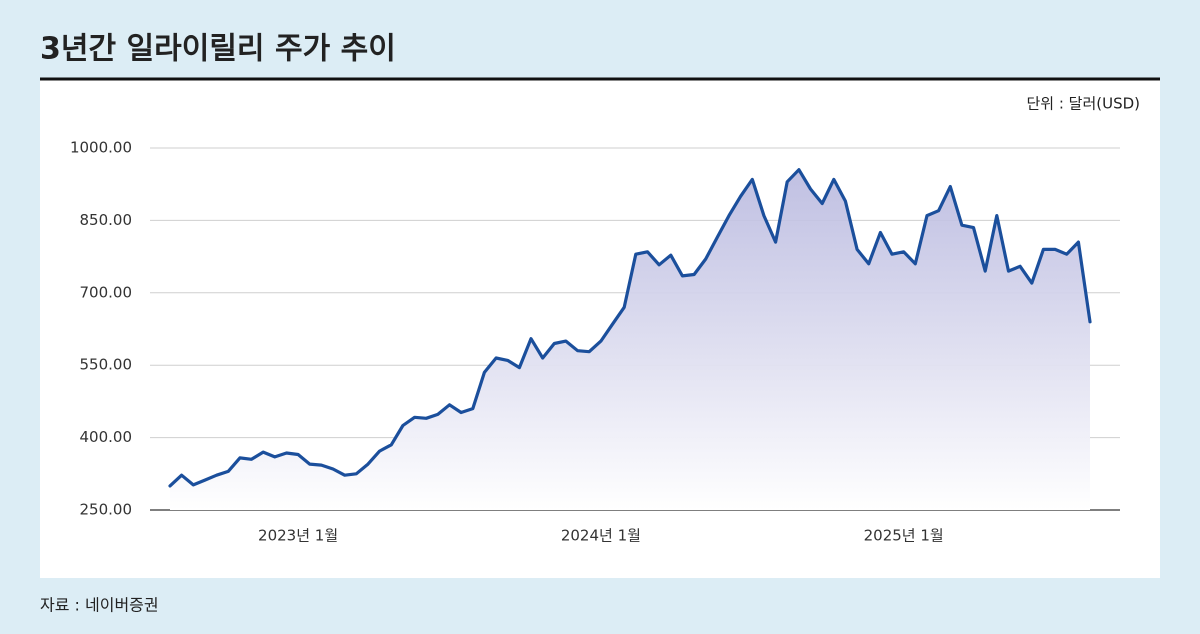 The width and height of the screenshot is (1200, 634). What do you see at coordinates (106, 292) in the screenshot?
I see `y-tick-label: 700.00` at bounding box center [106, 292].